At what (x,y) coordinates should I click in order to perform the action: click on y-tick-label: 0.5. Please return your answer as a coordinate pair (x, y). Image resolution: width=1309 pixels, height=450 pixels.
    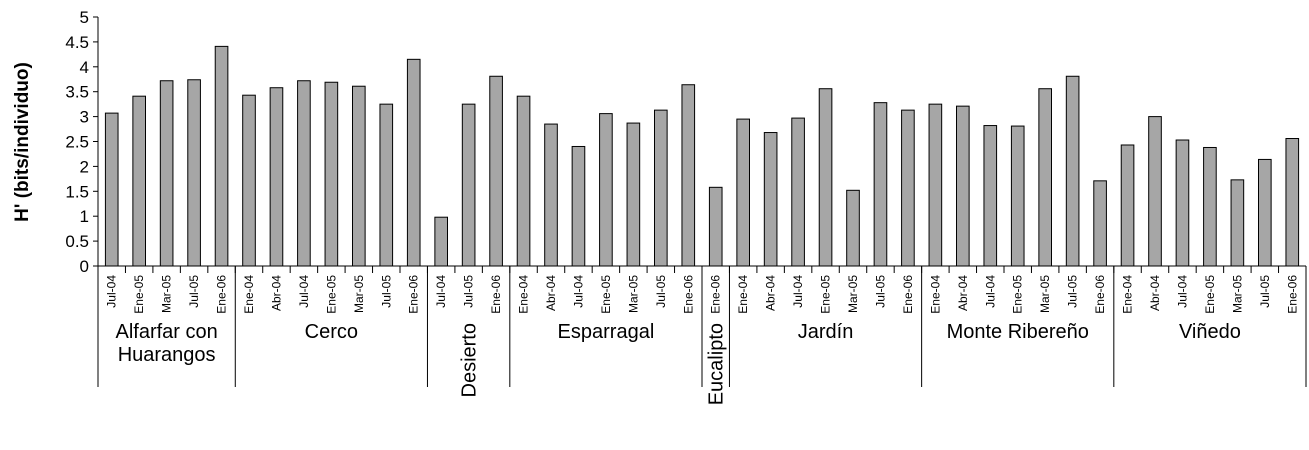
    Looking at the image, I should click on (77, 241).